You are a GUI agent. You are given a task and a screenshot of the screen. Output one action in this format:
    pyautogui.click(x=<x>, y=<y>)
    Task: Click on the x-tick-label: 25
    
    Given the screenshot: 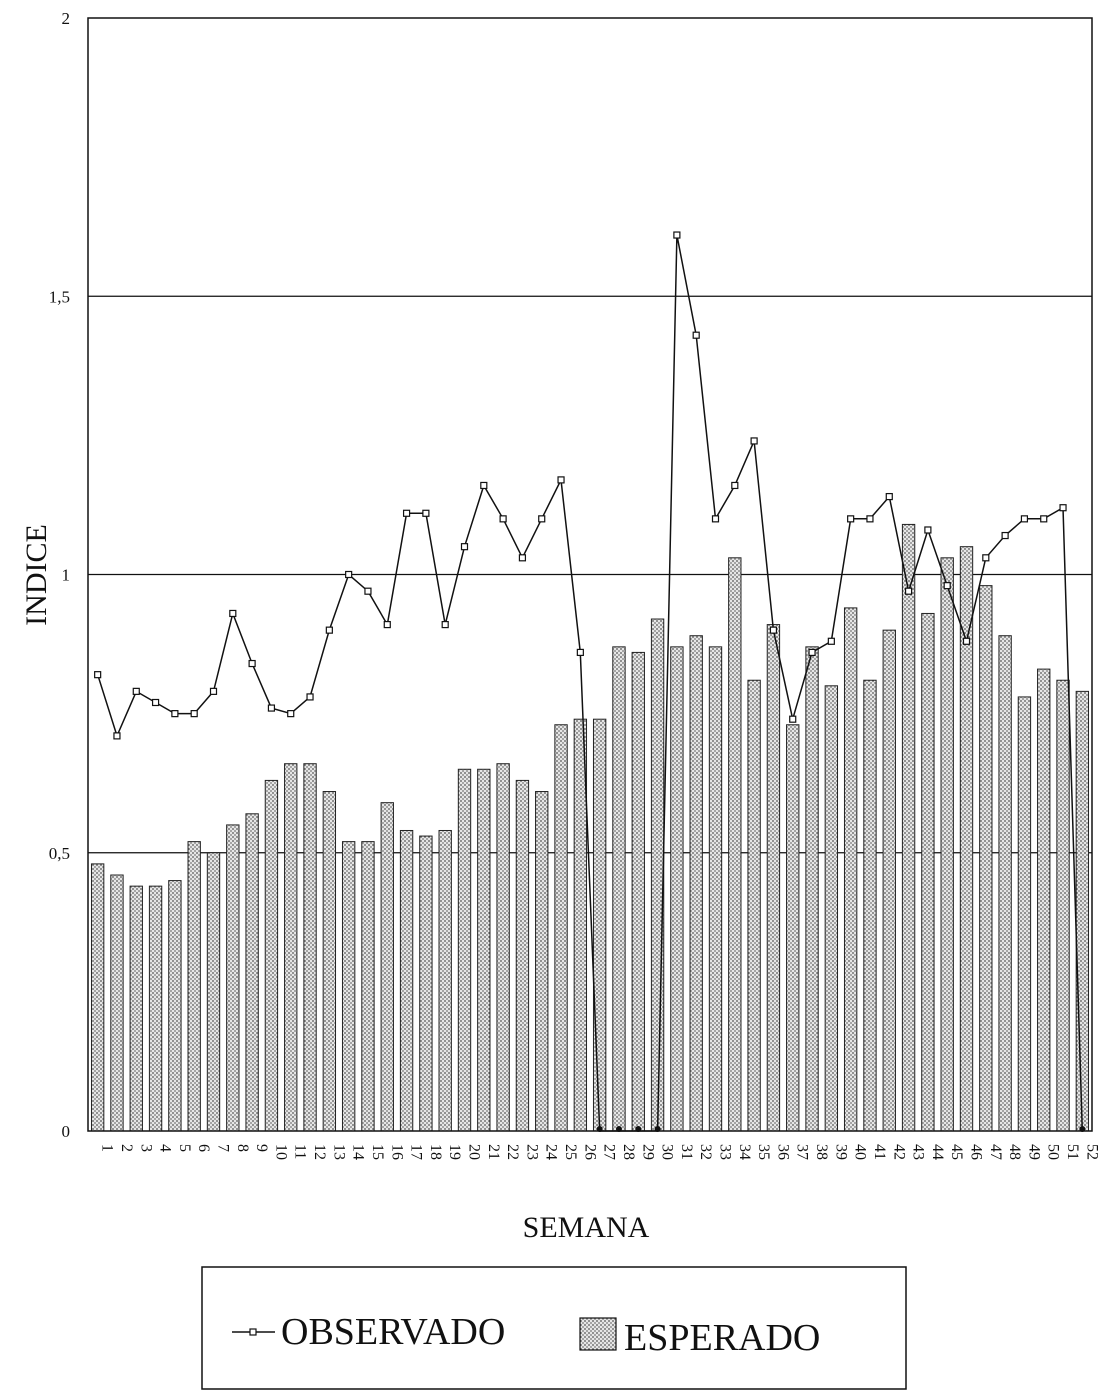 What is the action you would take?
    pyautogui.click(x=570, y=1152)
    